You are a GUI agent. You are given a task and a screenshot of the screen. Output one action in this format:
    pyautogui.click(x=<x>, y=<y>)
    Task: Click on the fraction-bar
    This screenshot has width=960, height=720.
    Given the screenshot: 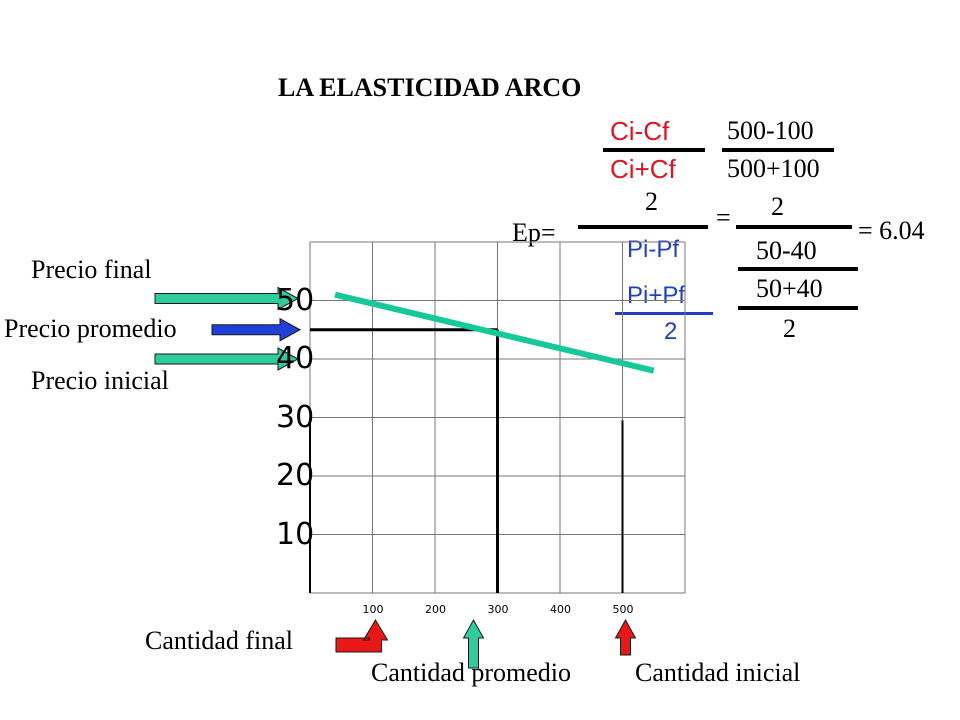 What is the action you would take?
    pyautogui.click(x=654, y=150)
    